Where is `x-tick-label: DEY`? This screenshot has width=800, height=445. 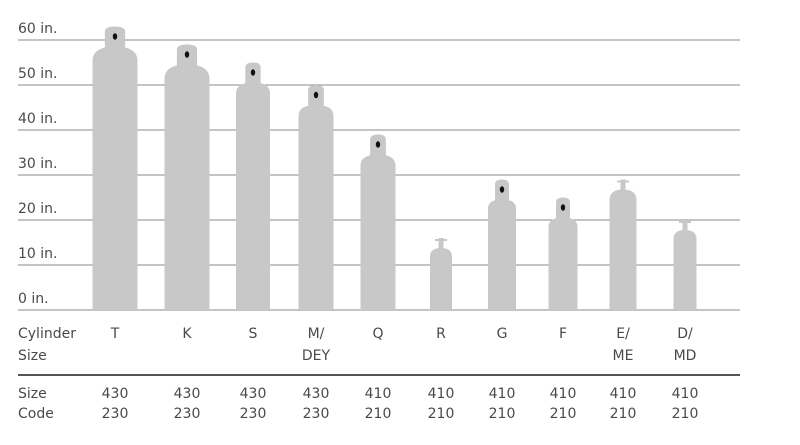 x-tick-label: DEY is located at coordinates (316, 356).